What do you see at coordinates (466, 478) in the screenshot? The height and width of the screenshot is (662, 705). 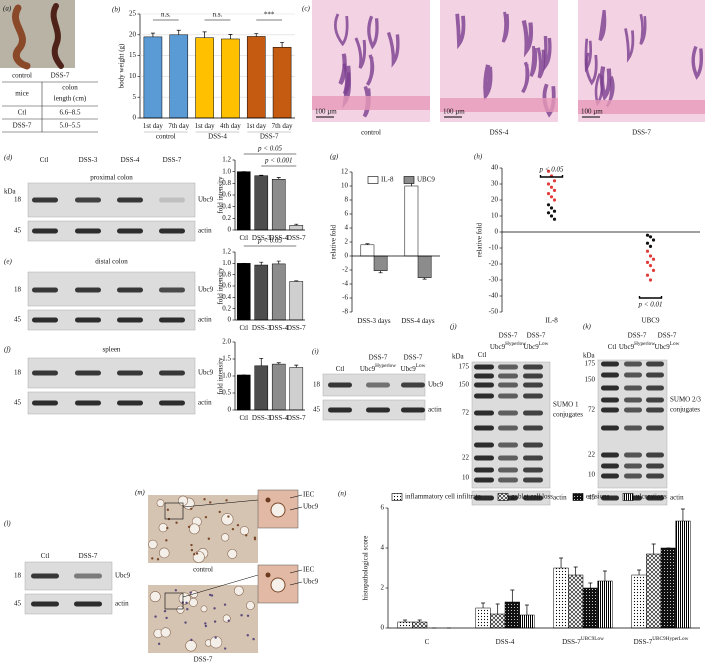 I see `kda-marker: 10` at bounding box center [466, 478].